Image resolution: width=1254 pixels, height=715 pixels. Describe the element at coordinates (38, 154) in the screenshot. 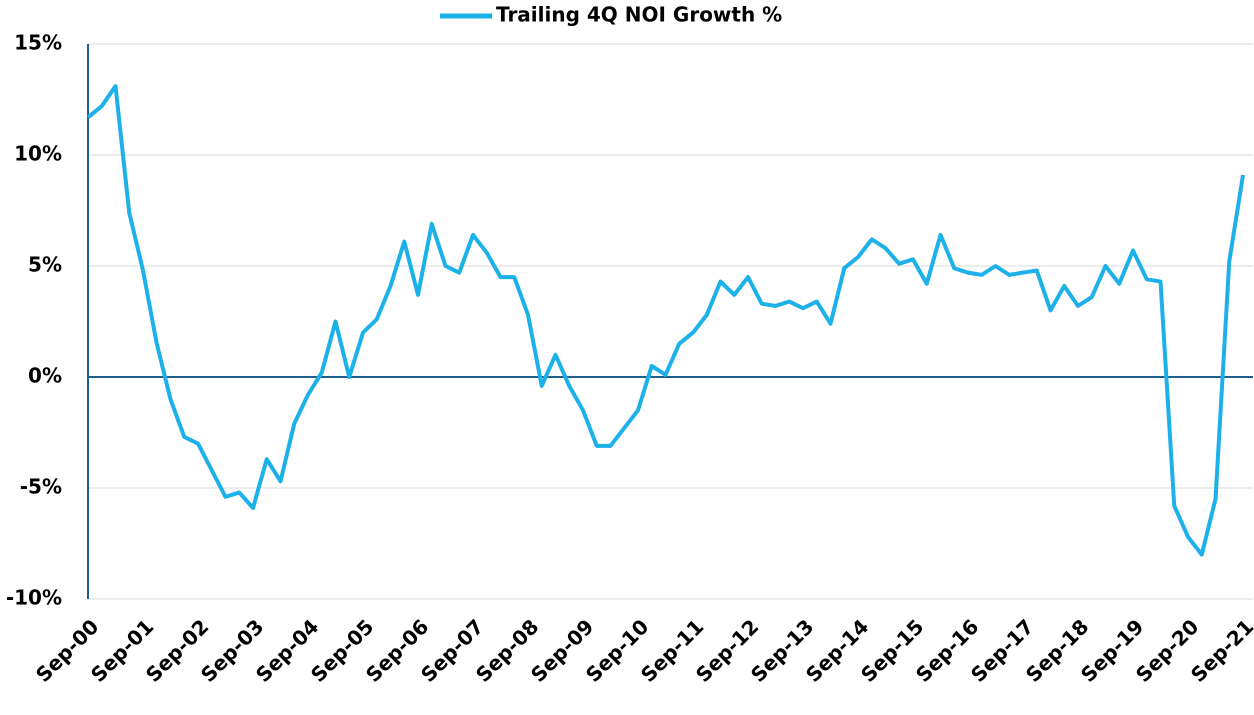

I see `y-tick-label: 10%` at that location.